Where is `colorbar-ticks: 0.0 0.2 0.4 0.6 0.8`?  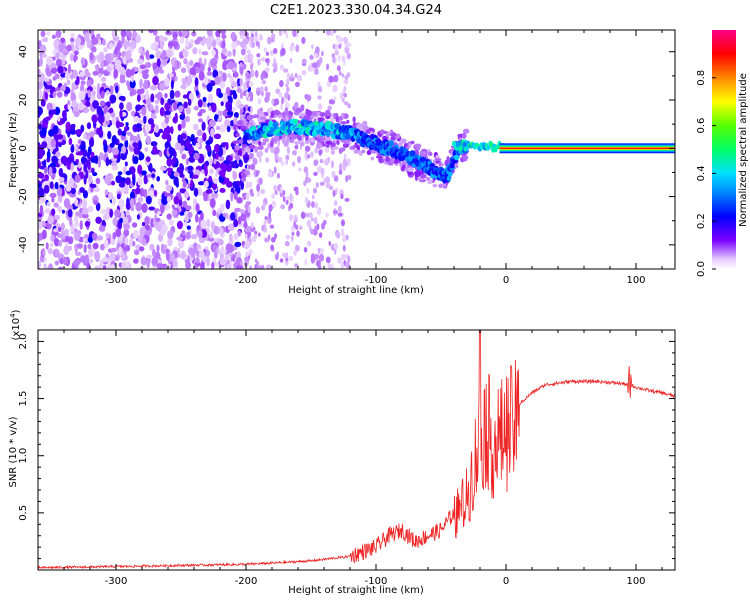
colorbar-ticks: 0.0 0.2 0.4 0.6 0.8 is located at coordinates (706, 173).